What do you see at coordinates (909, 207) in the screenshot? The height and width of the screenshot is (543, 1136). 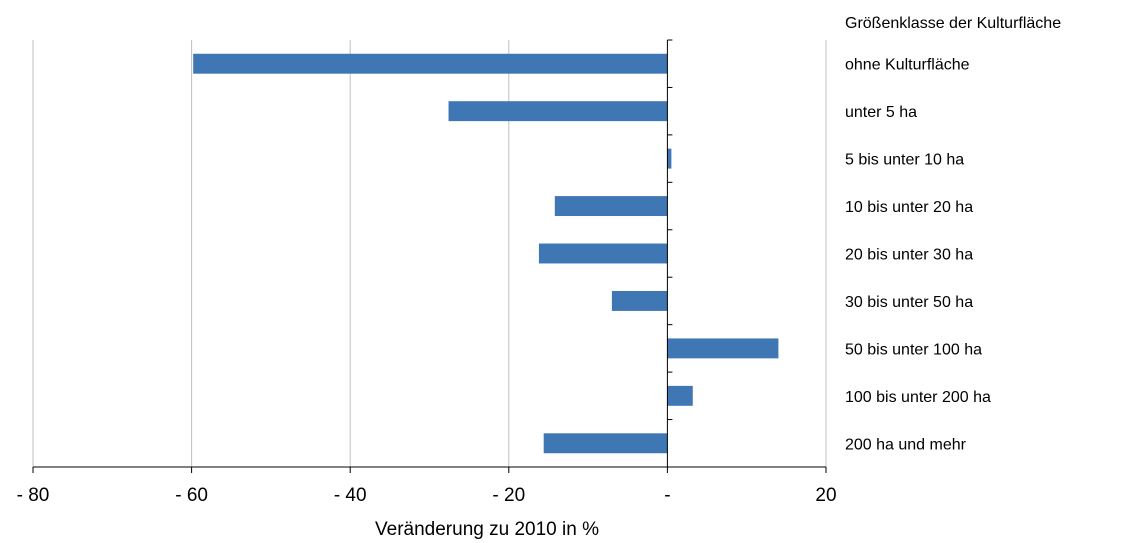 I see `category-label: 10 bis unter 20 ha` at bounding box center [909, 207].